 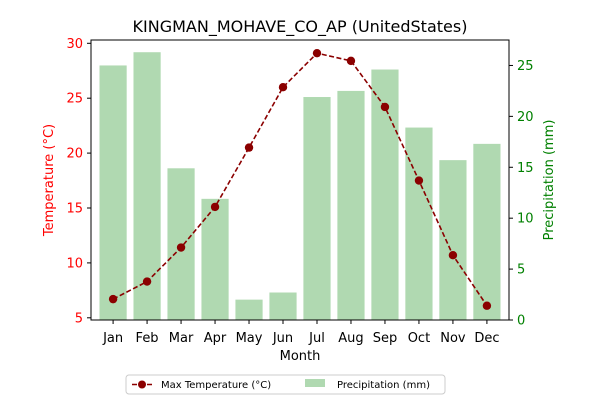 I want to click on precip-bar-may, so click(x=249, y=309).